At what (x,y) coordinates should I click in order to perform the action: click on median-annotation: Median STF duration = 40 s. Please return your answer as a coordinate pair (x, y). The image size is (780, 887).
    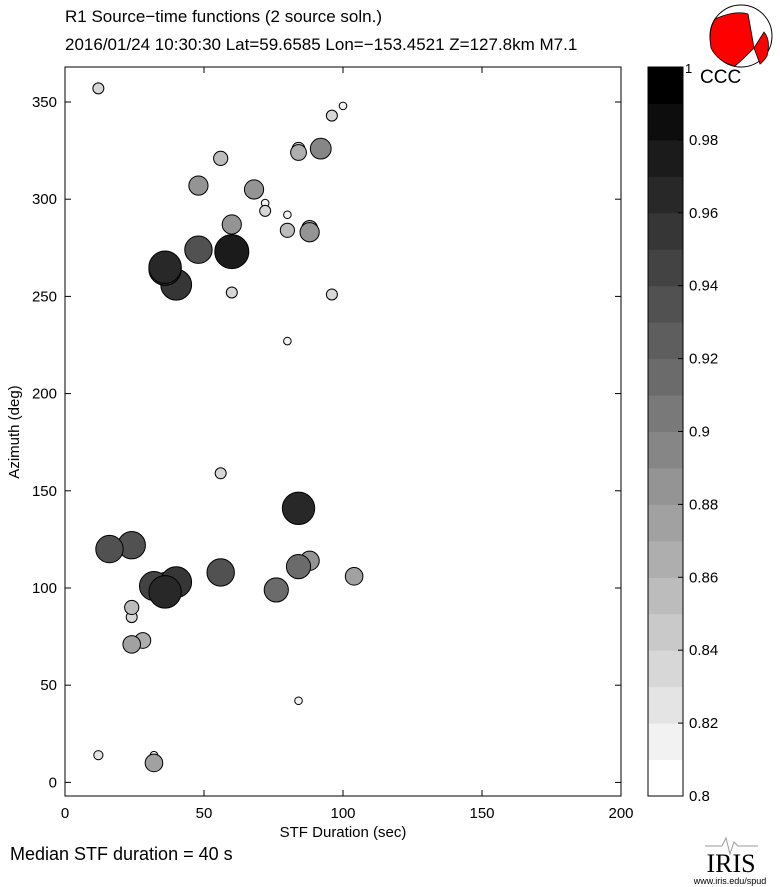
    Looking at the image, I should click on (121, 854).